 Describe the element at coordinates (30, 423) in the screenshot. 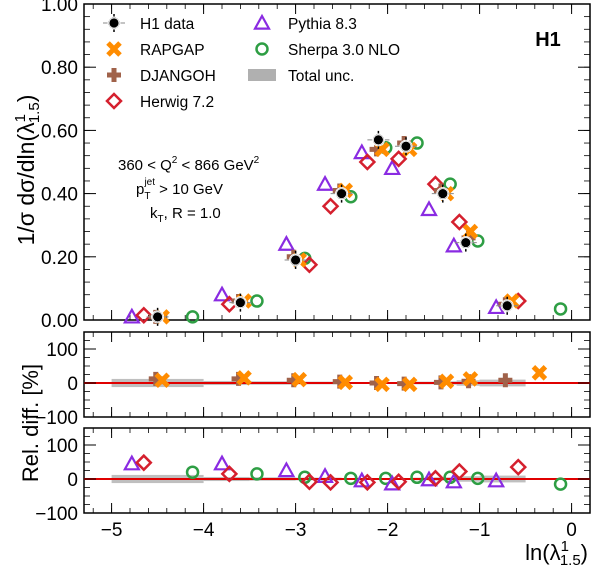

I see `y-axis-title-ratio: Rel. diff. [%]` at that location.